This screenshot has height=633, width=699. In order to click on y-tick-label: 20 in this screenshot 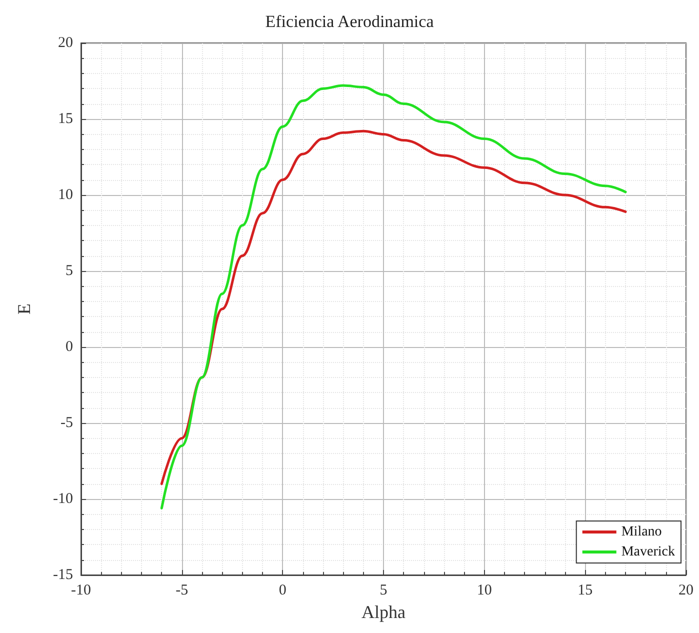, I will do `click(65, 43)`.